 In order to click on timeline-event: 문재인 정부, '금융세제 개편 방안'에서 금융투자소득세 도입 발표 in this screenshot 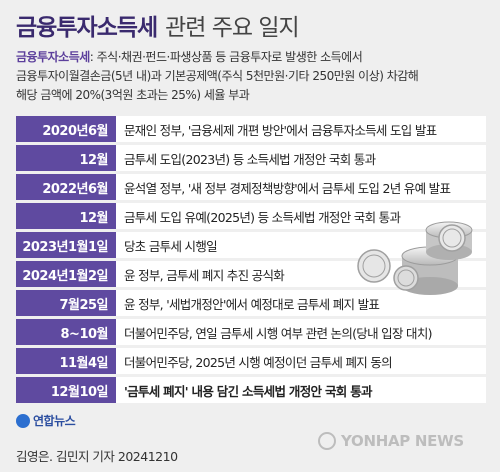, I will do `click(280, 130)`.